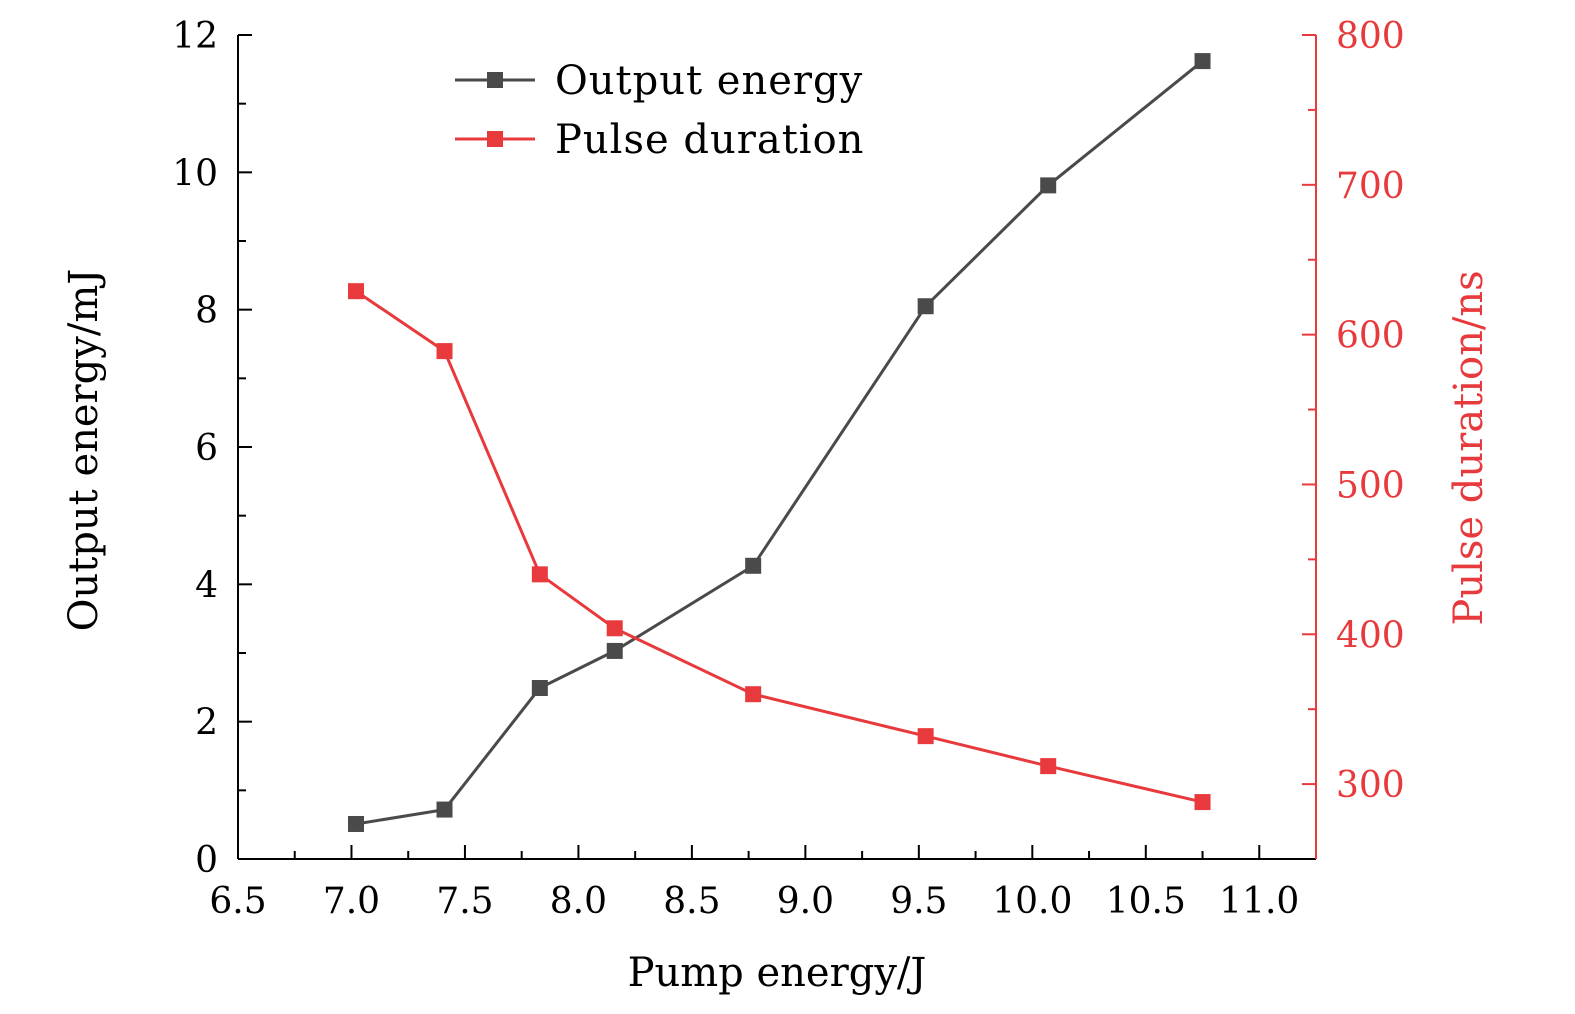 Image resolution: width=1575 pixels, height=1014 pixels. I want to click on y-right-tick-label: 700, so click(1370, 186).